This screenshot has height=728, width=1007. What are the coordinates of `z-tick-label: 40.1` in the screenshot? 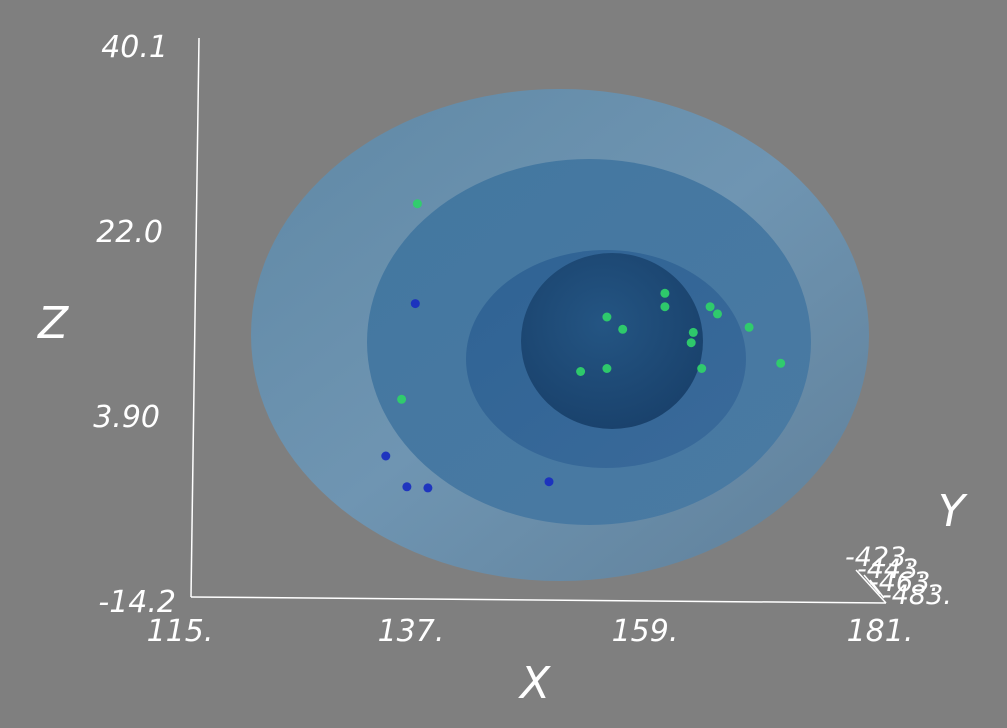 It's located at (134, 47).